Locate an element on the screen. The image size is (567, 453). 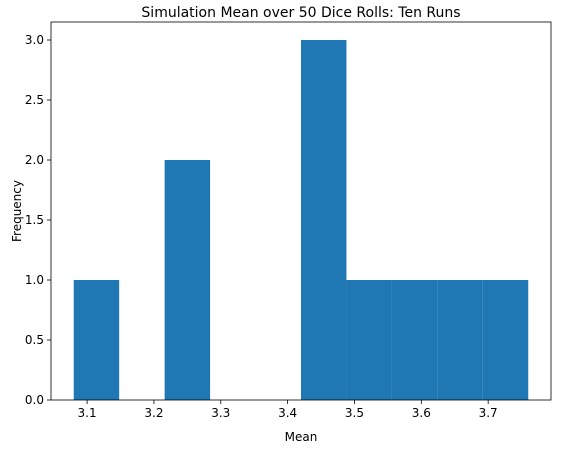
x-tick-label: 3.6 is located at coordinates (421, 413).